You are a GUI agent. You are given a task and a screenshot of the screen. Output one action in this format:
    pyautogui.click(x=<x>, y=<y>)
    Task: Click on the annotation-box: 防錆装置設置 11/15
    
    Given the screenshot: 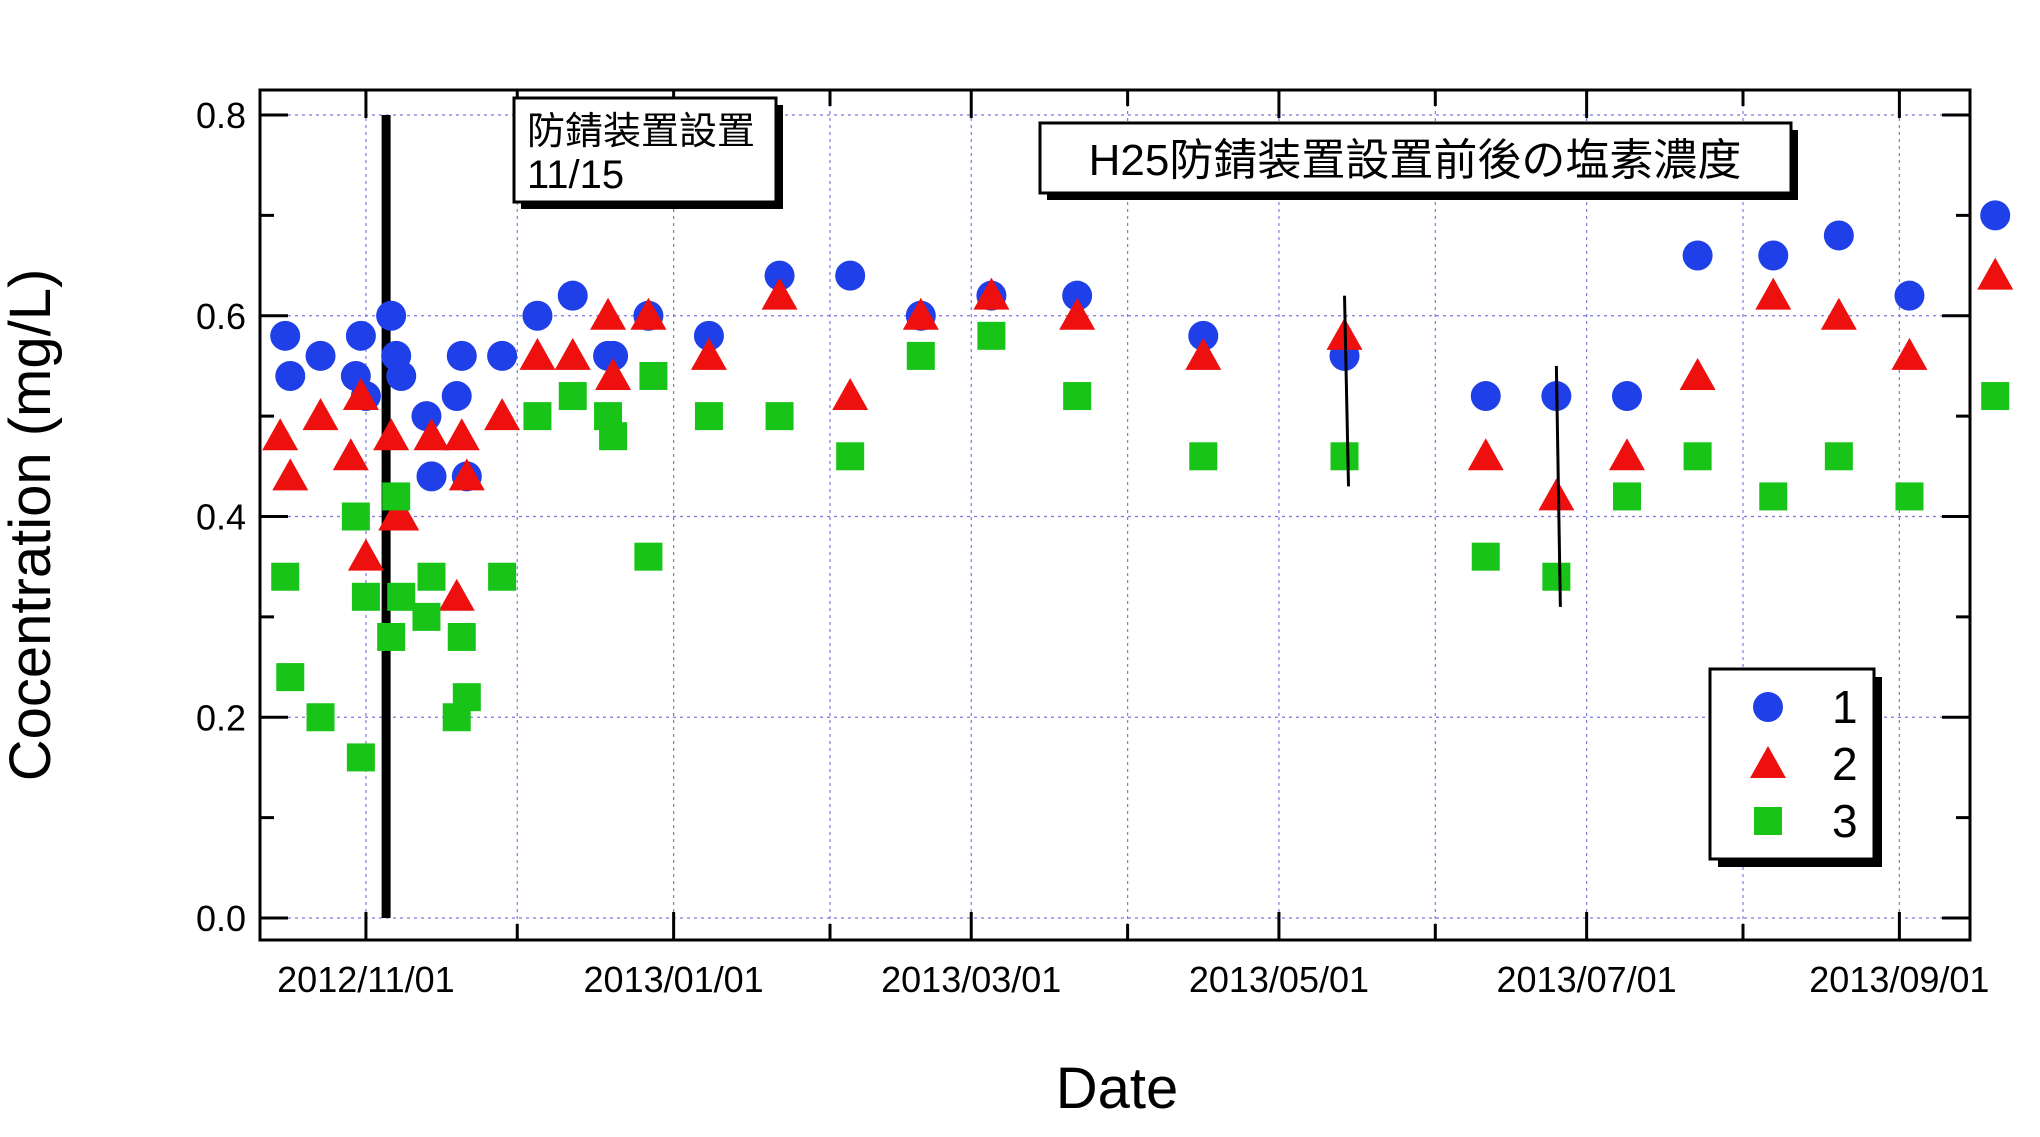 What is the action you would take?
    pyautogui.click(x=647, y=152)
    